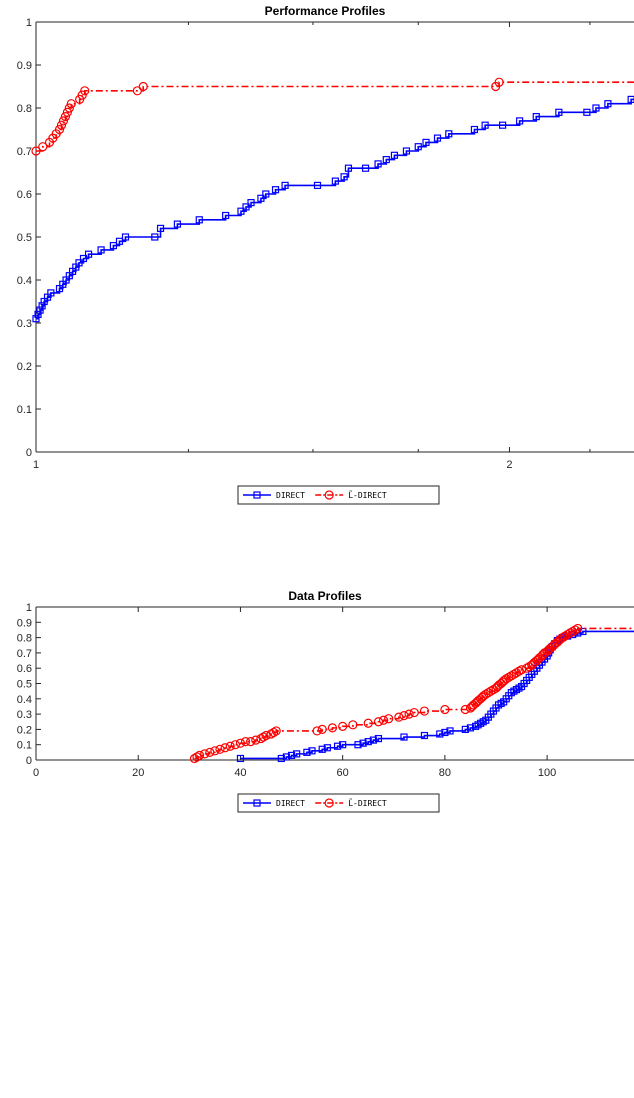  What do you see at coordinates (547, 773) in the screenshot?
I see `x-tick-label: 100` at bounding box center [547, 773].